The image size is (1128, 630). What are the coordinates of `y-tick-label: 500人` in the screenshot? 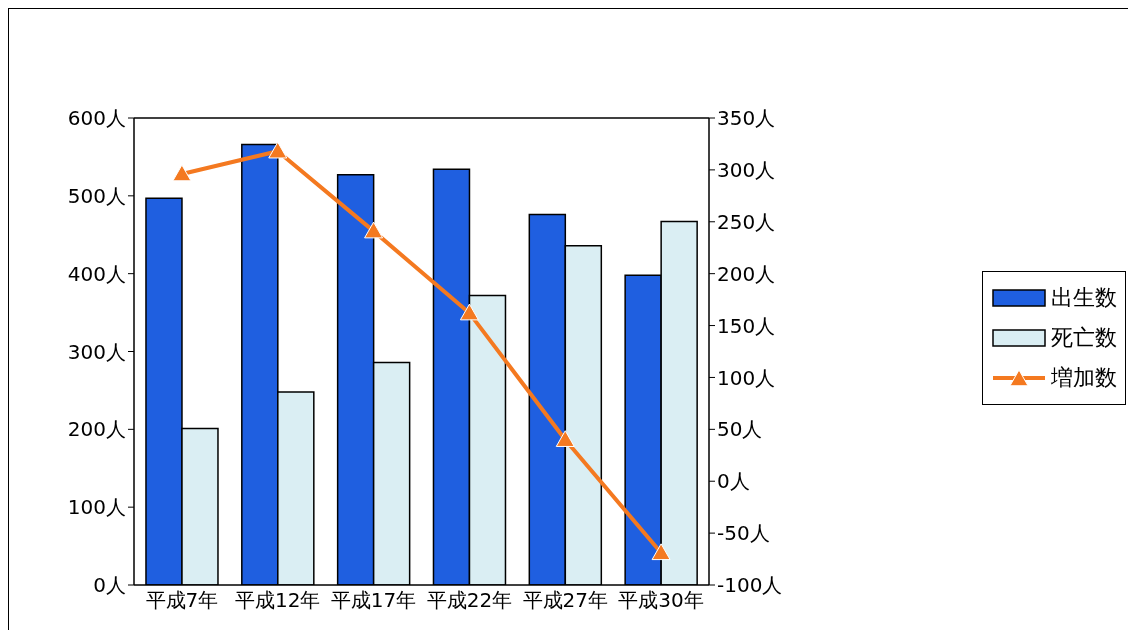 It's located at (96, 195).